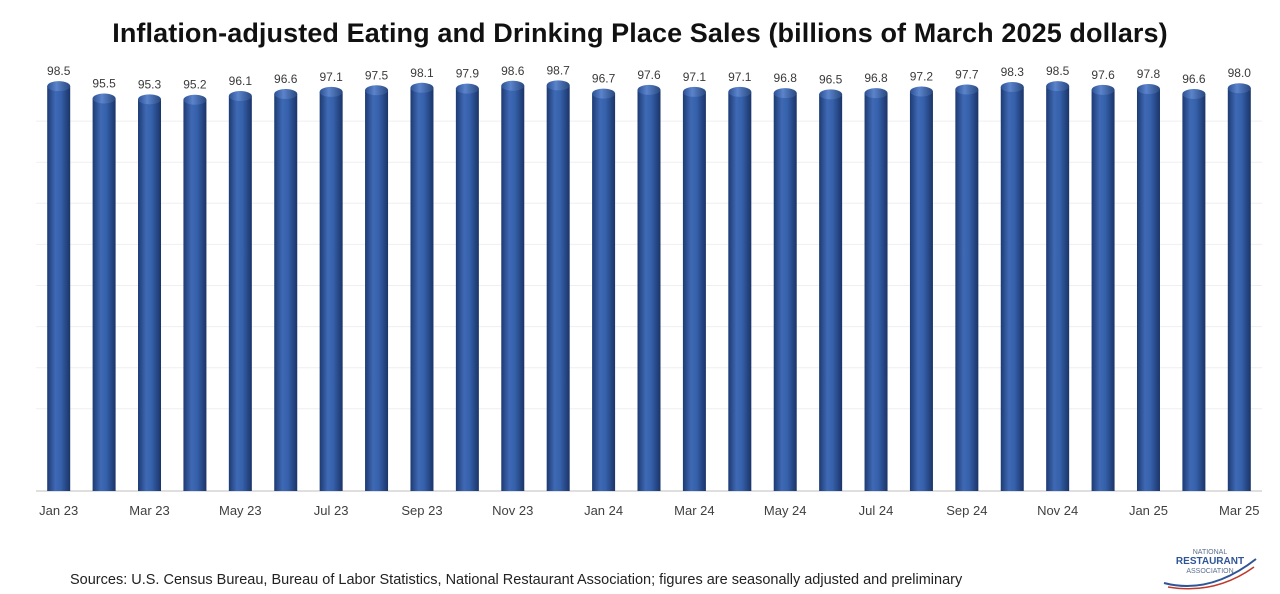  What do you see at coordinates (195, 85) in the screenshot?
I see `value-label: 95.2` at bounding box center [195, 85].